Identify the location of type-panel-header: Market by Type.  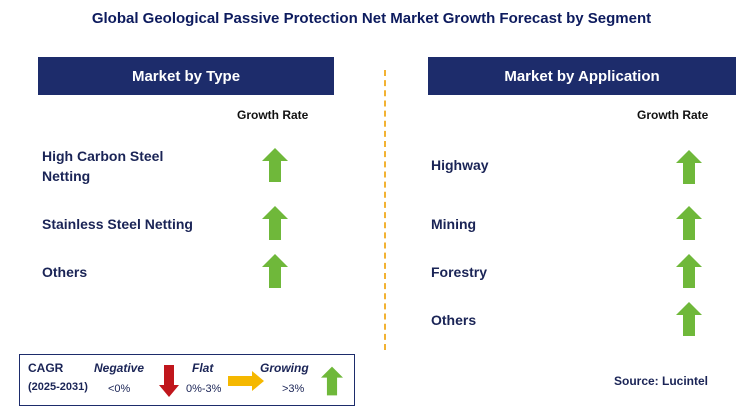
(186, 76).